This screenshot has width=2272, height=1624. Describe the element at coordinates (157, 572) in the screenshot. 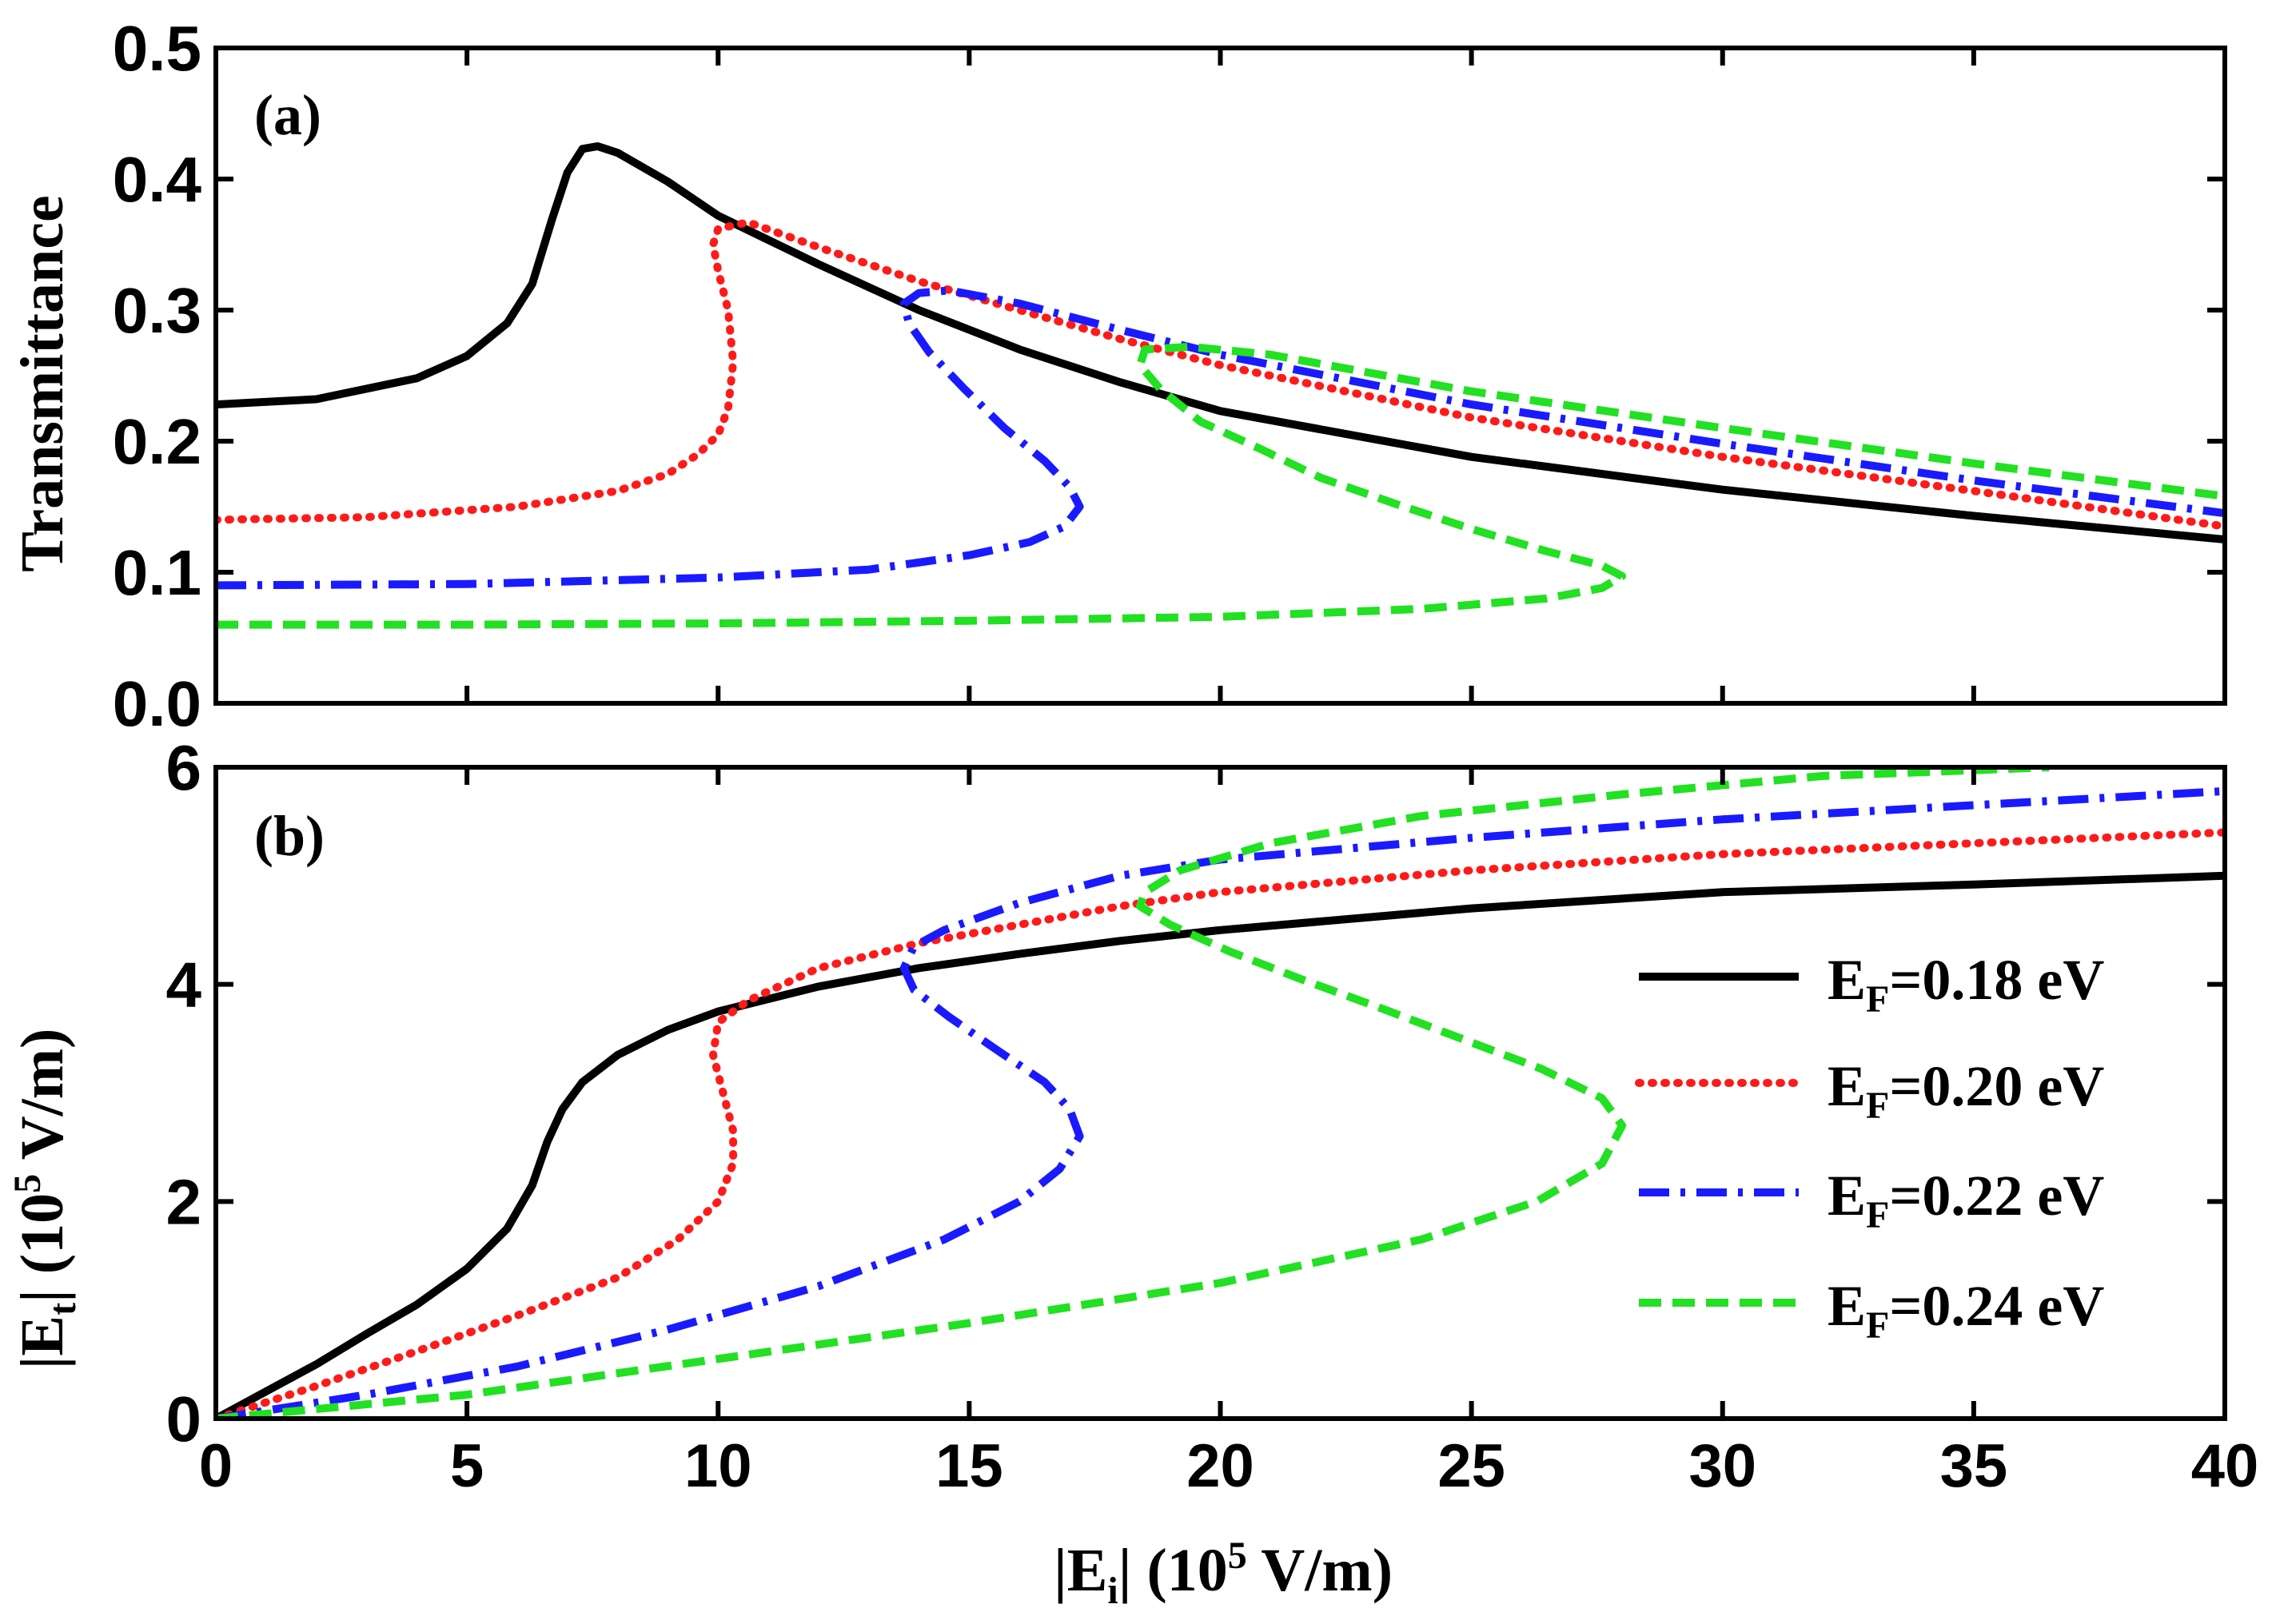

I see `y-tick-label-a: 0.1` at that location.